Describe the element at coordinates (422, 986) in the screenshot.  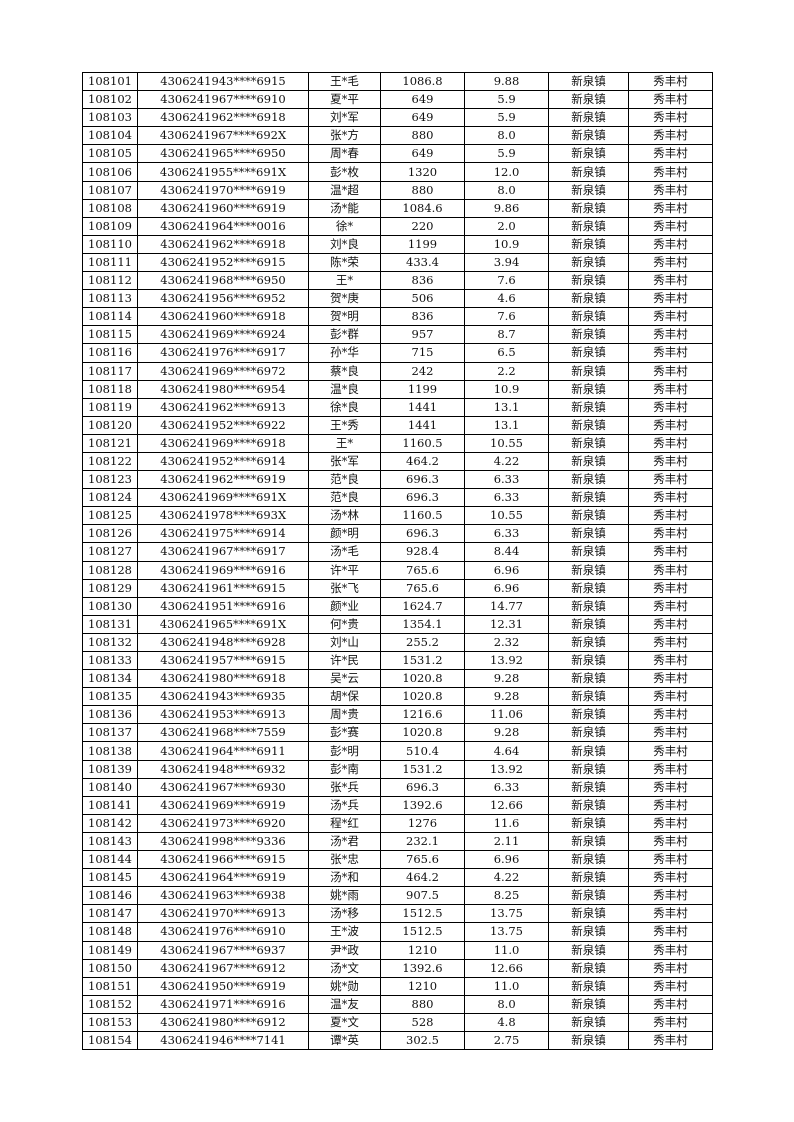
I see `cell-amount: 1210` at that location.